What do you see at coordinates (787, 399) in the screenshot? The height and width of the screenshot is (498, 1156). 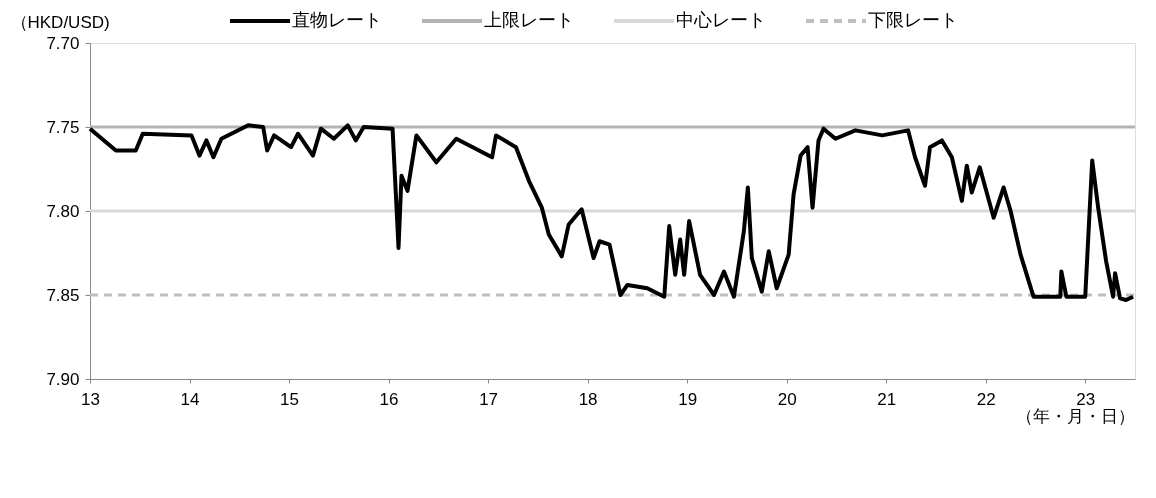 I see `x-tick-label: 20` at bounding box center [787, 399].